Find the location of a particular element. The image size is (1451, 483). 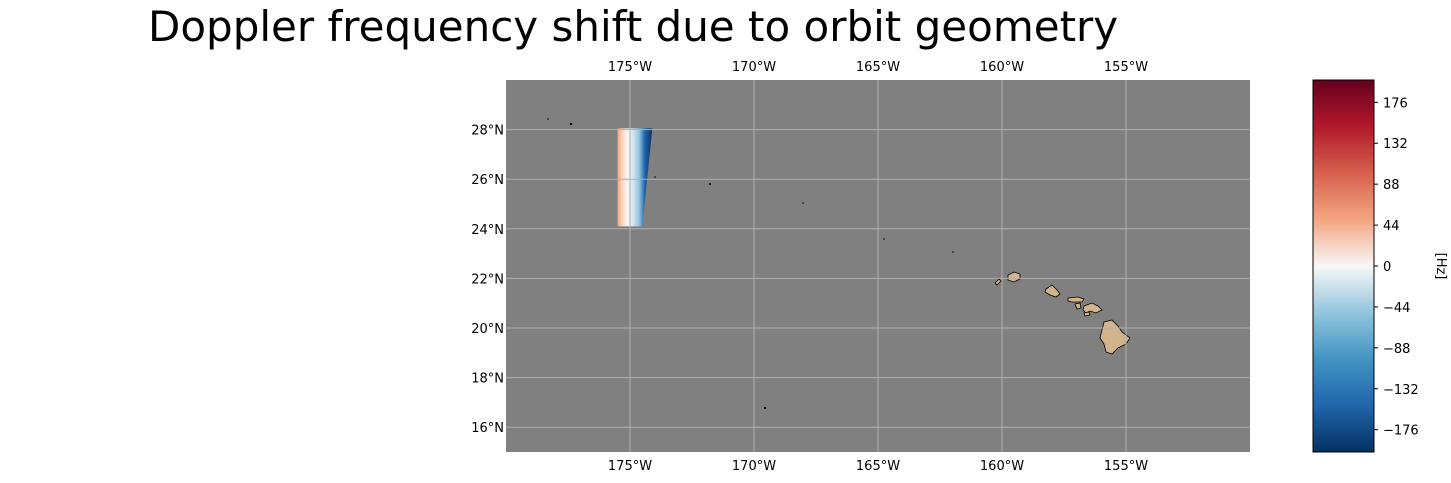

lon-label-top: 165°W is located at coordinates (878, 67).